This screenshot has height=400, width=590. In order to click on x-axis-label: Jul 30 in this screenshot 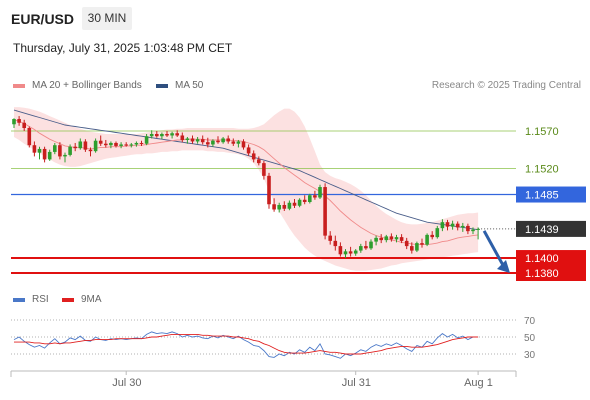, I will do `click(126, 383)`.